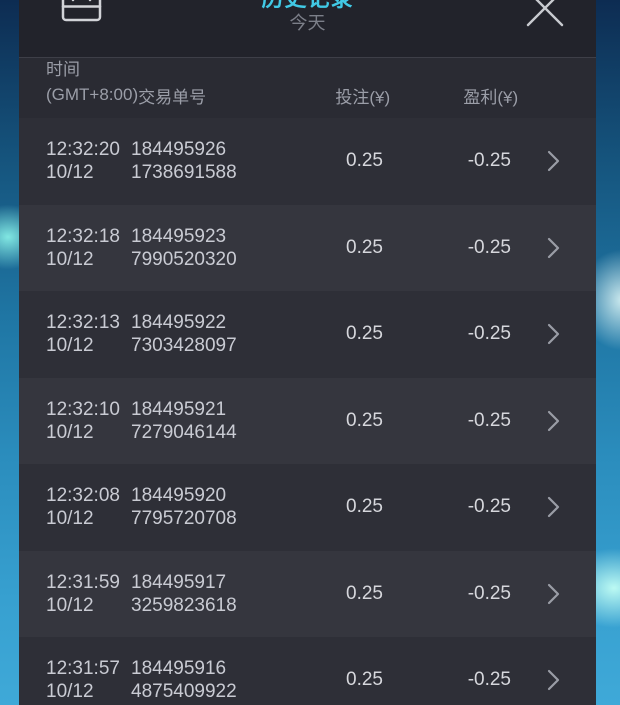  Describe the element at coordinates (491, 97) in the screenshot. I see `column-header-profit: 盈利(¥)` at that location.